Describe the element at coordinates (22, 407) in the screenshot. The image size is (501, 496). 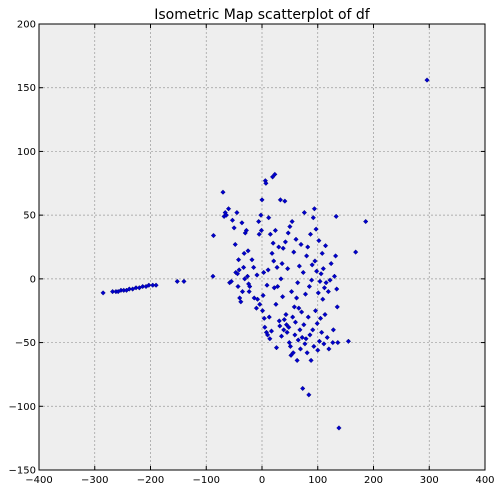
I see `y-tick-label: −100` at that location.